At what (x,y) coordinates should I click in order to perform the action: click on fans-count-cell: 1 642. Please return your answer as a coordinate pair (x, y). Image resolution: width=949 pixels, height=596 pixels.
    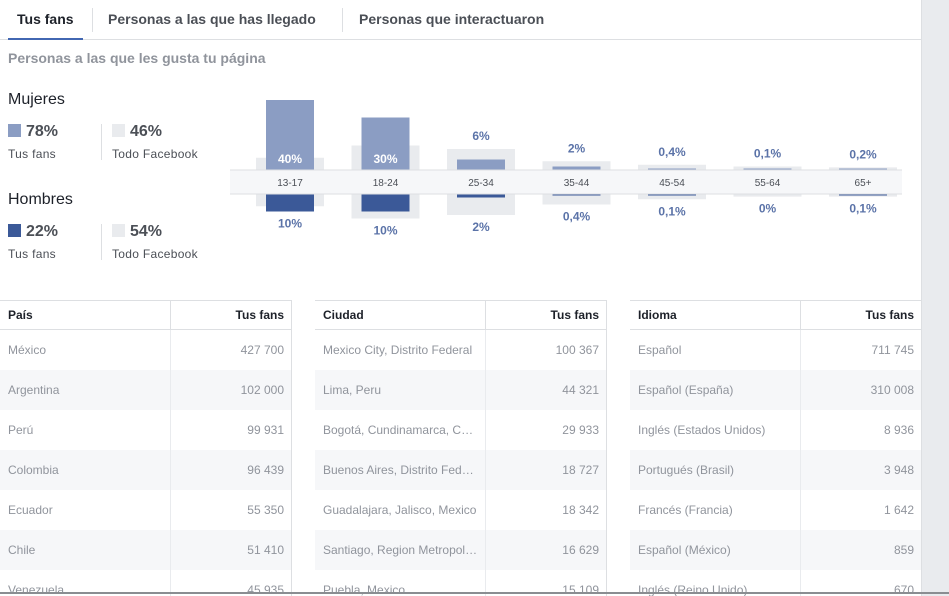
    Looking at the image, I should click on (898, 510).